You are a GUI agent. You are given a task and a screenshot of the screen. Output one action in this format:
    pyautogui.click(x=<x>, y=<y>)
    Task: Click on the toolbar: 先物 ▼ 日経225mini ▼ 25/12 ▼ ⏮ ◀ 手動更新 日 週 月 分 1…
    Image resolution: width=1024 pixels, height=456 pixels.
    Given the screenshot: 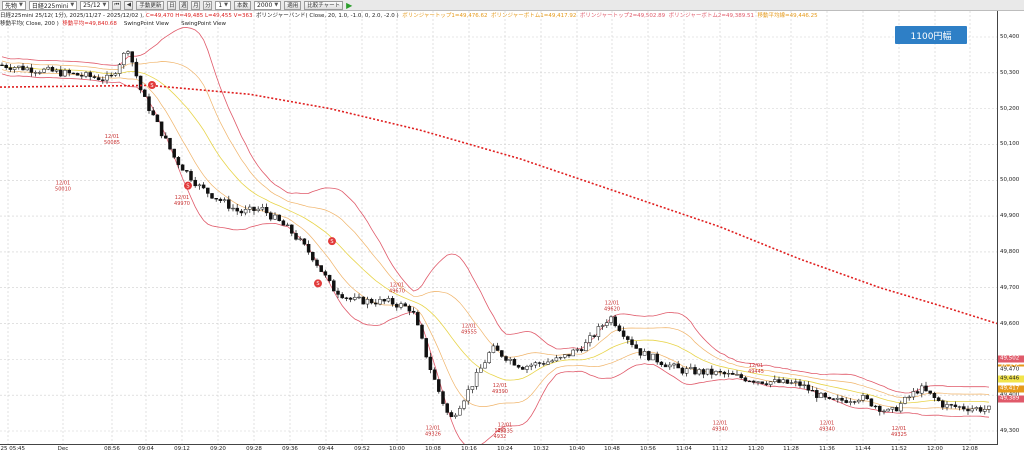 What is the action you would take?
    pyautogui.click(x=512, y=5)
    